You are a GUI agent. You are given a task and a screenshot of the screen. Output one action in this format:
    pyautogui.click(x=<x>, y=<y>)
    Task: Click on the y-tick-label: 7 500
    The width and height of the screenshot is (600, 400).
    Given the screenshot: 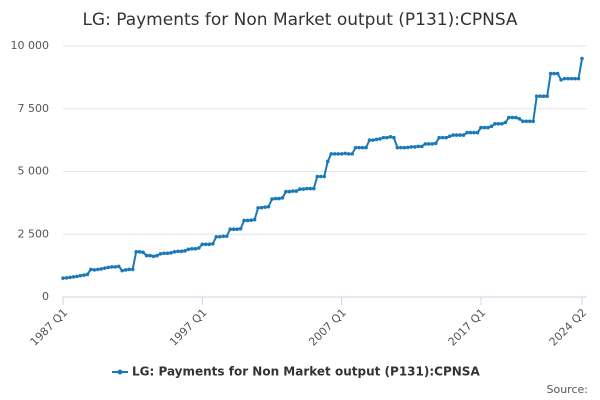 What is the action you would take?
    pyautogui.click(x=34, y=108)
    